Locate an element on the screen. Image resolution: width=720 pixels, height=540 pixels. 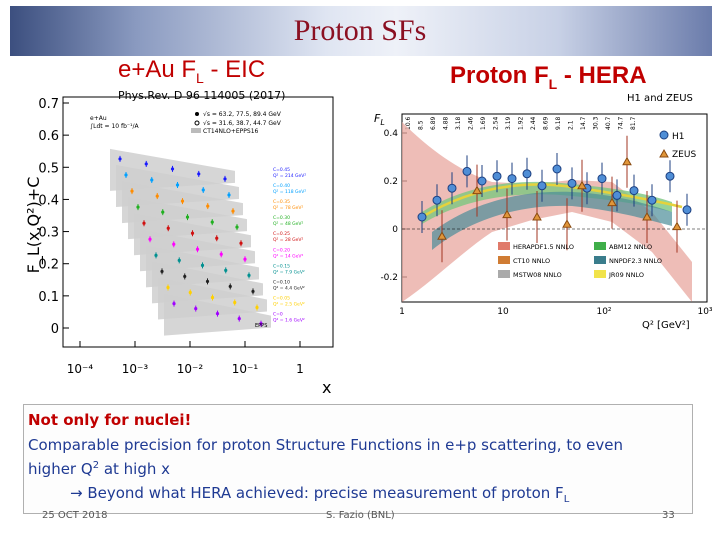
hera-top-value: 74.7 is located at coordinates (621, 123).